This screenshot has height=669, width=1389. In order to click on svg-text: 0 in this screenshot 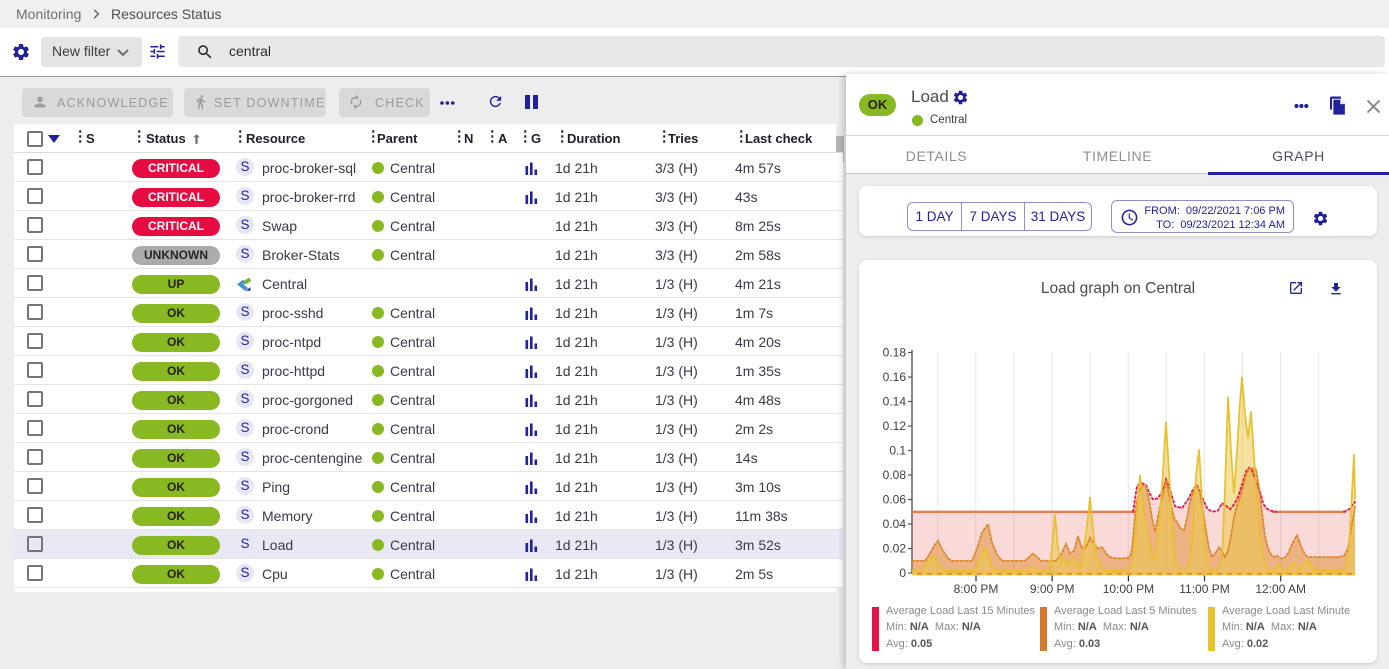, I will do `click(902, 573)`.